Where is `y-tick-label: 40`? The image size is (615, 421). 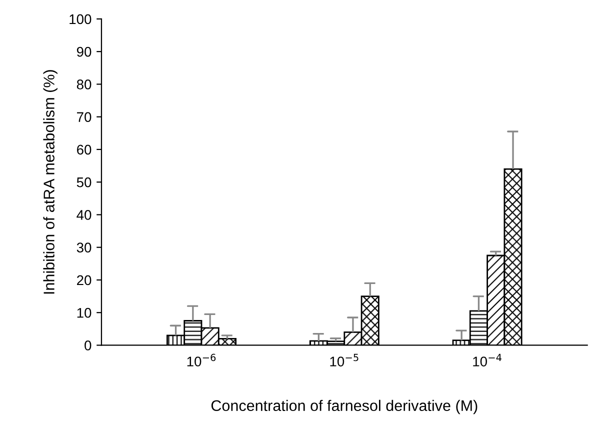 y-tick-label: 40 is located at coordinates (84, 215).